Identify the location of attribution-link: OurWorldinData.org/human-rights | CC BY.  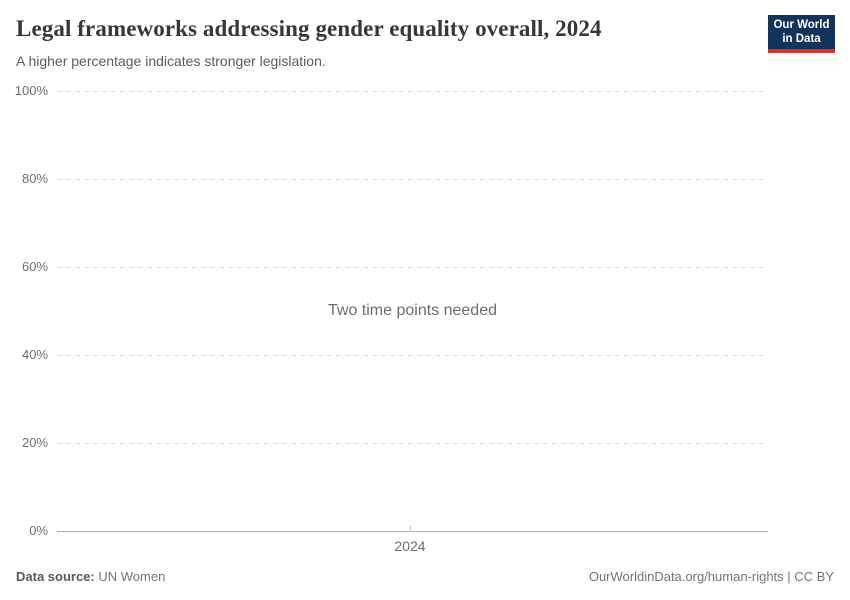
(711, 576).